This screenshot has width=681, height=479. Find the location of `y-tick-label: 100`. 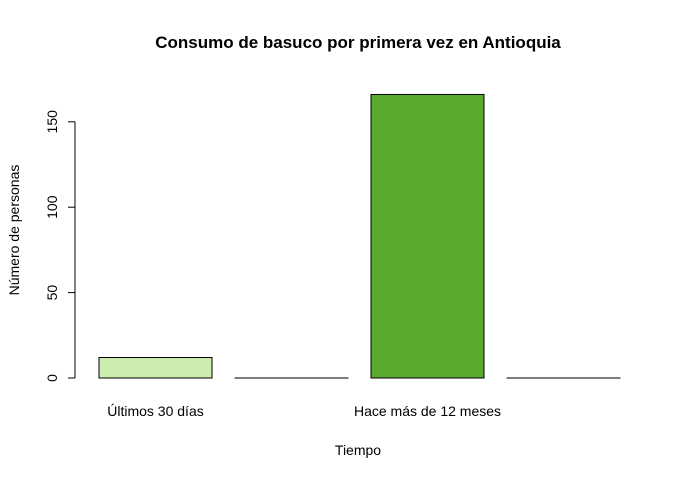

y-tick-label: 100 is located at coordinates (52, 207).